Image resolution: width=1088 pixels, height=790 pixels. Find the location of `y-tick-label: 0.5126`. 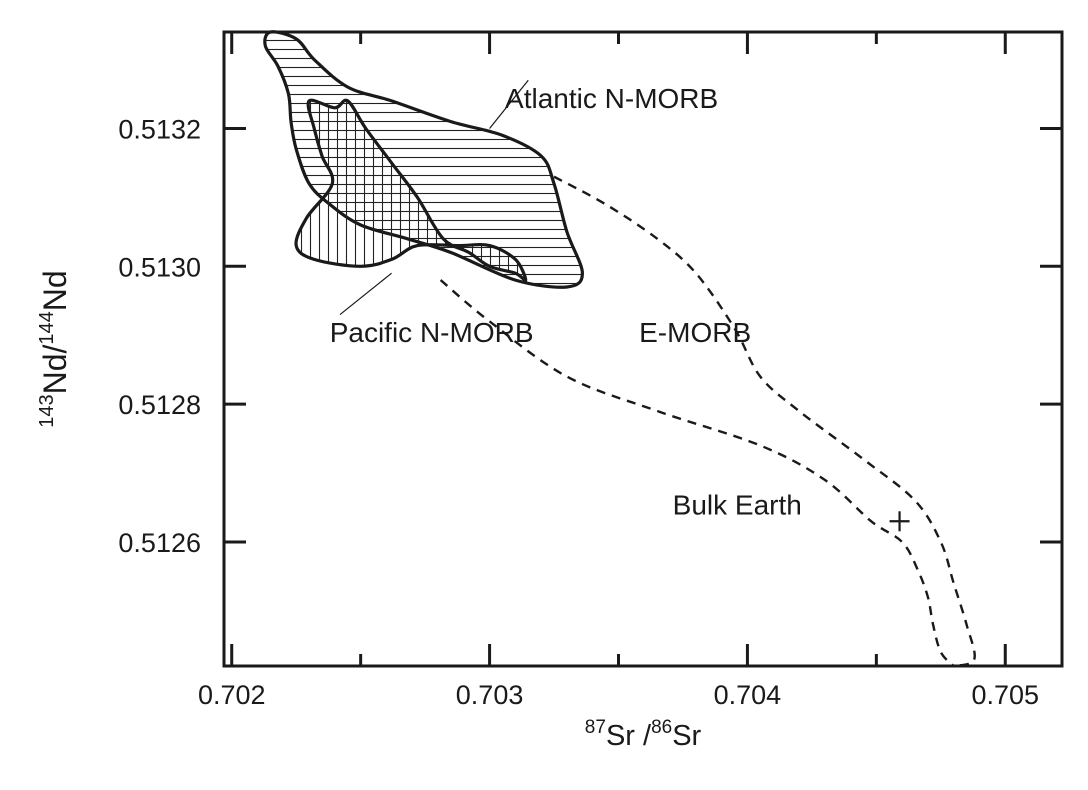

y-tick-label: 0.5126 is located at coordinates (159, 543).